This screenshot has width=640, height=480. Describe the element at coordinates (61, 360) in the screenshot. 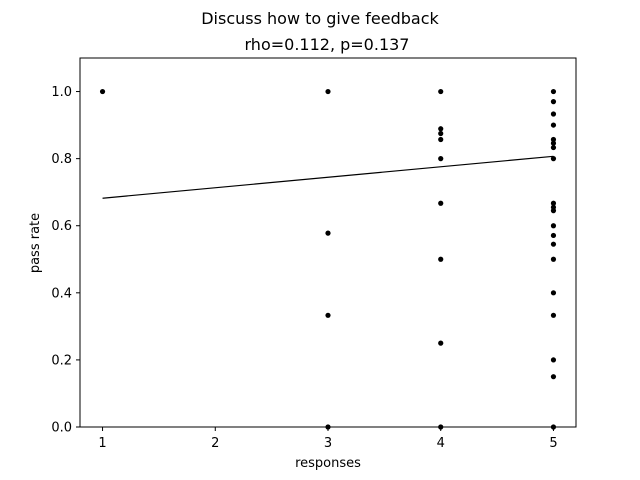

I see `y-tick-label-1: 0.2` at that location.